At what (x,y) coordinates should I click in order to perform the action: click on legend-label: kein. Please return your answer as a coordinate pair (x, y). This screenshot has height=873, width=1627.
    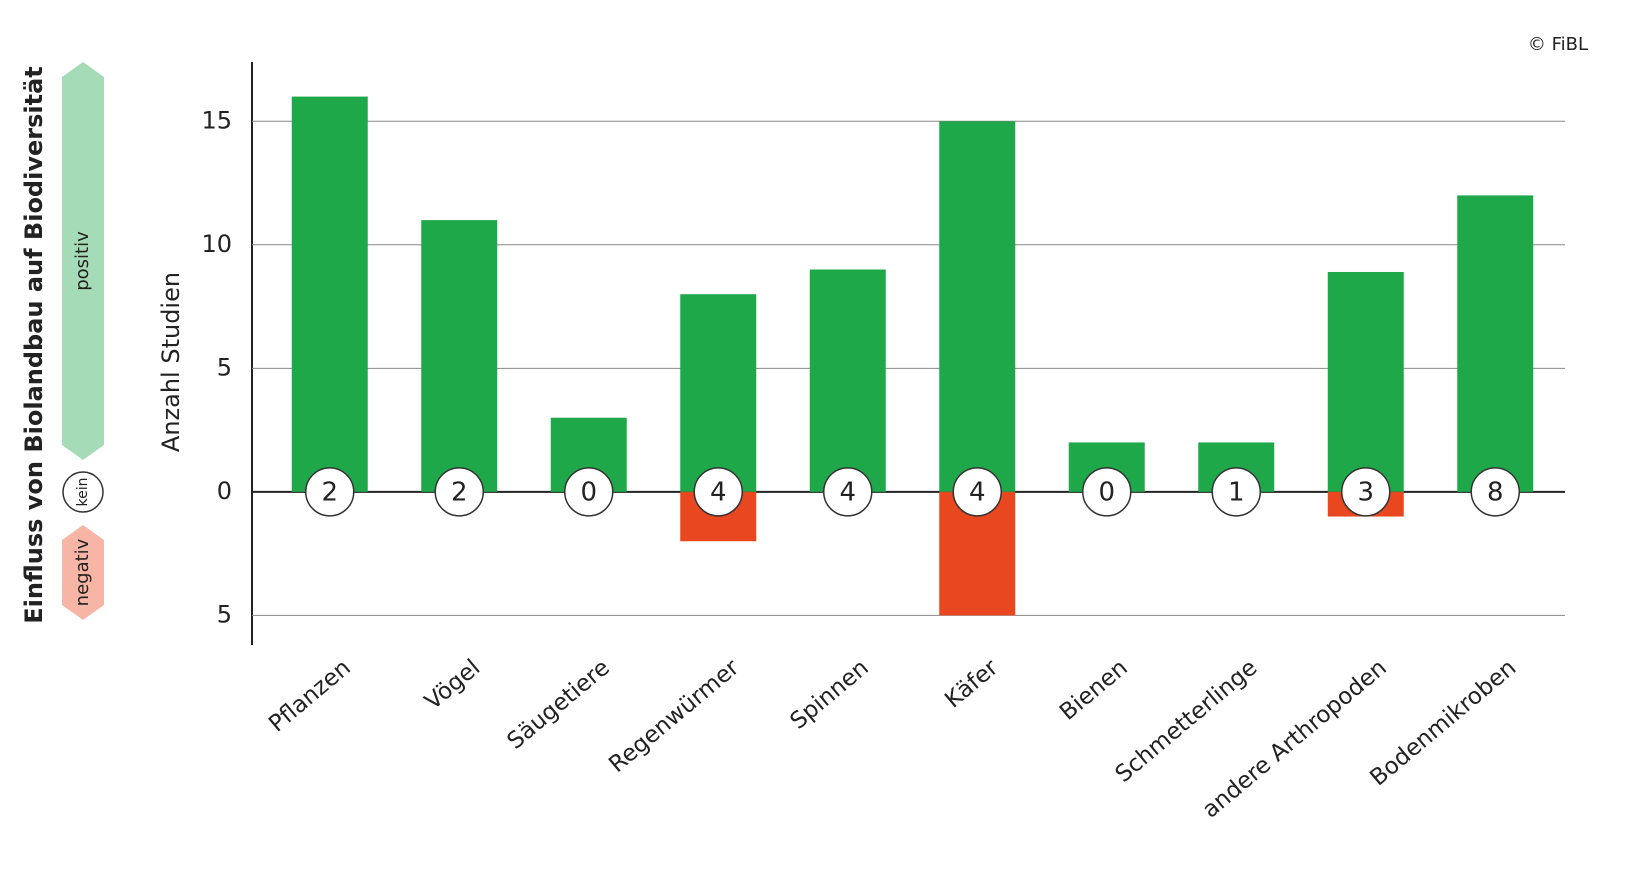
    Looking at the image, I should click on (83, 492).